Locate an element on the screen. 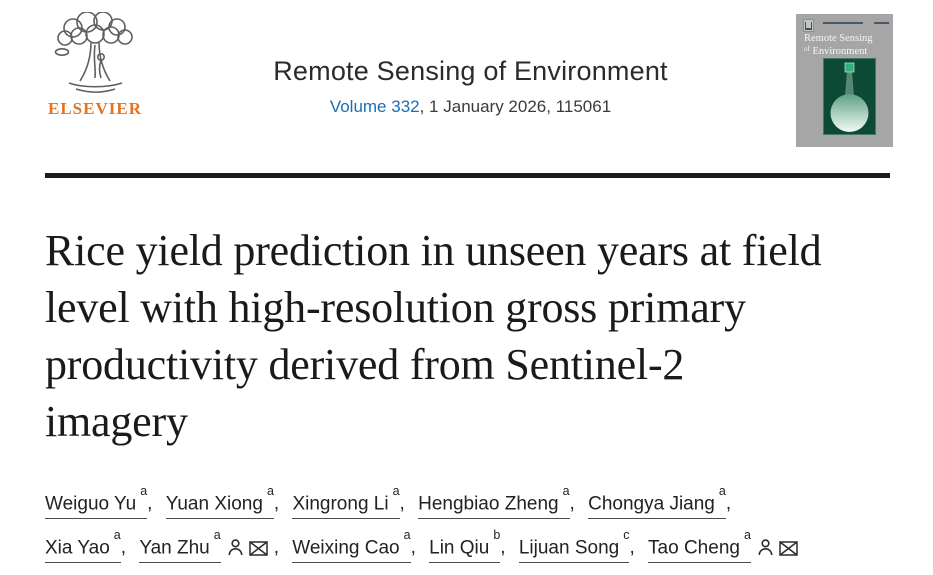  author-link: Xia Yaoa is located at coordinates (83, 545).